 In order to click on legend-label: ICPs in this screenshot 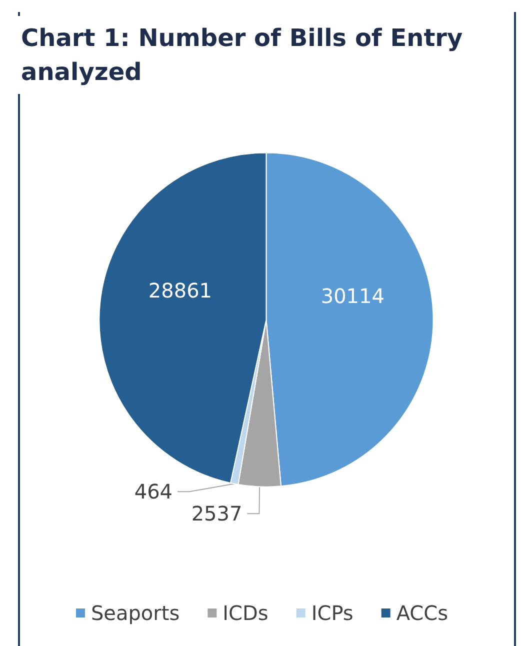, I will do `click(332, 613)`.